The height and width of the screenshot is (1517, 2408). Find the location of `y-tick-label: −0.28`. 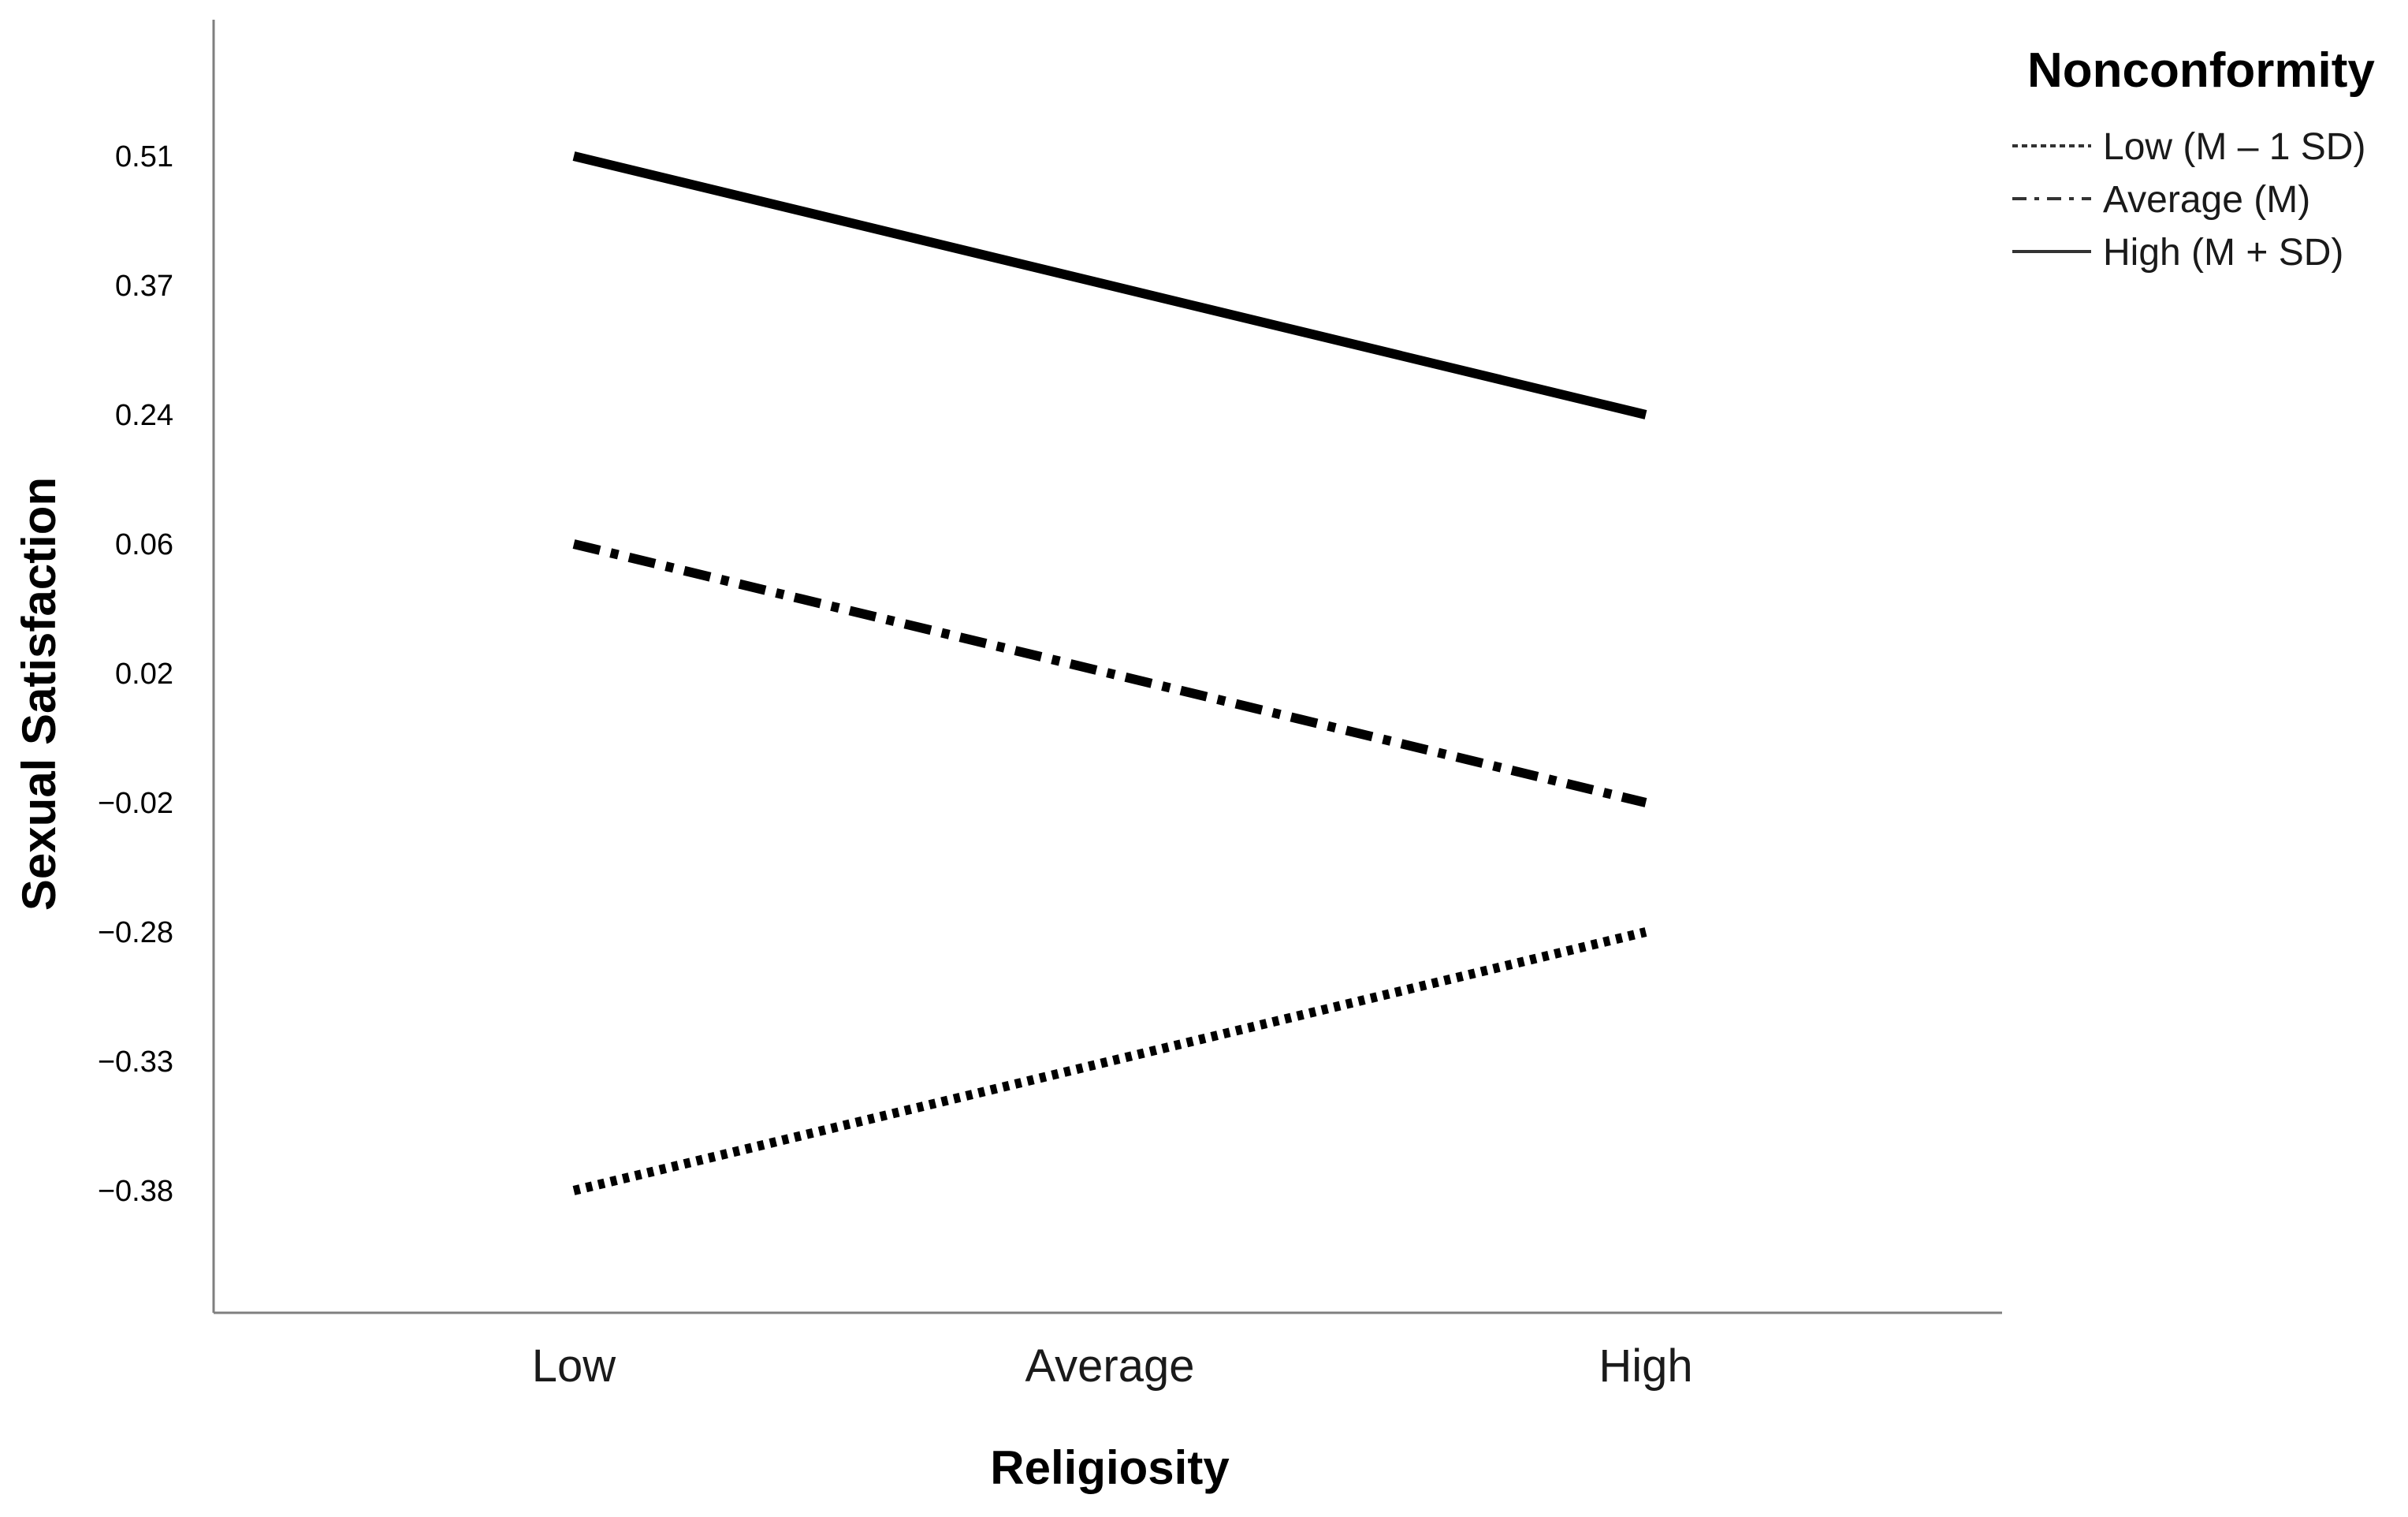

y-tick-label: −0.28 is located at coordinates (135, 932).